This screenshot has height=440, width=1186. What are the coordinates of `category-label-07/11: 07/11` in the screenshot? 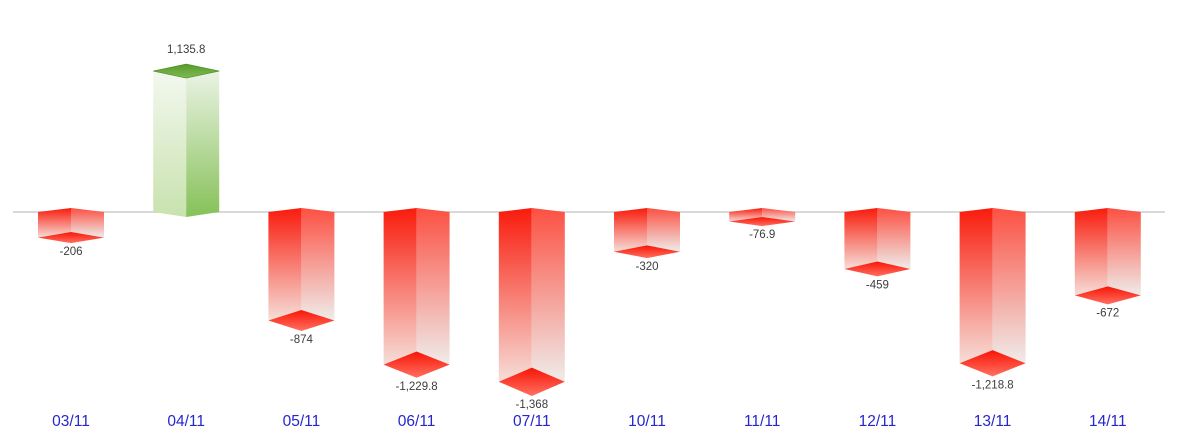 It's located at (532, 421).